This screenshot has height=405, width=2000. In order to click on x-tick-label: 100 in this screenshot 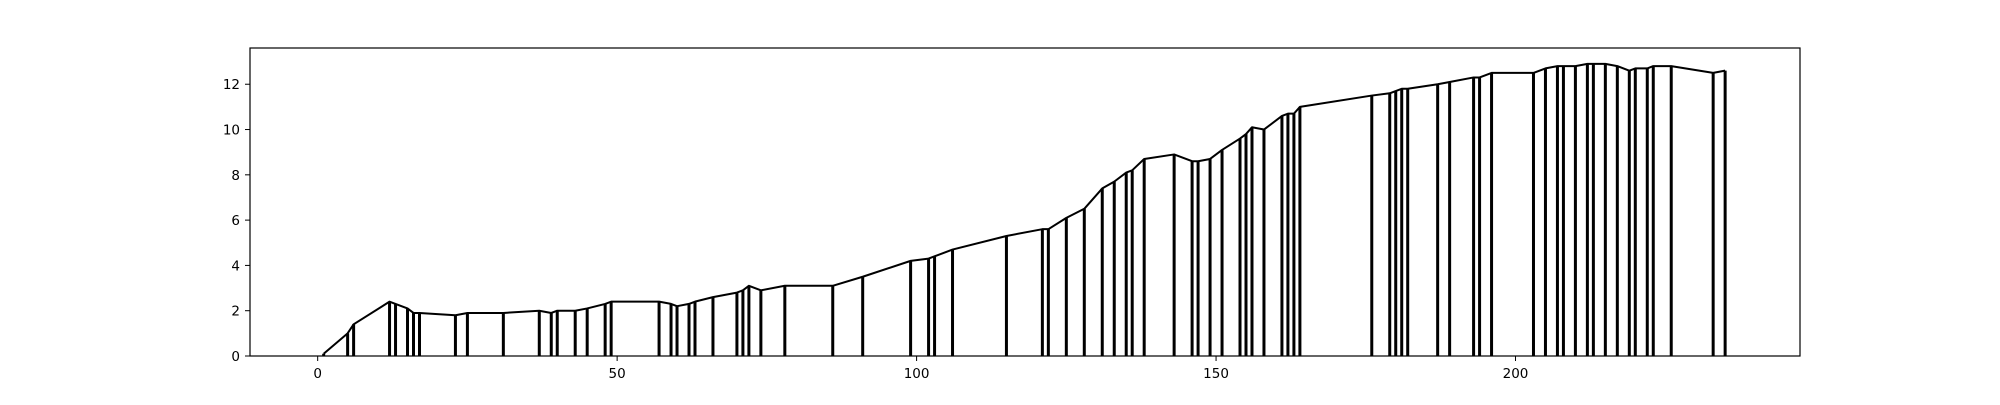, I will do `click(917, 374)`.